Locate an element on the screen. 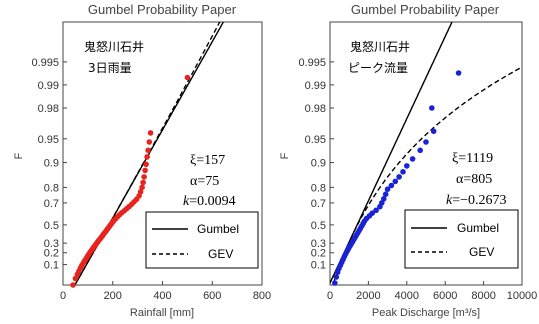  x-tick-label: 6000 is located at coordinates (445, 296).